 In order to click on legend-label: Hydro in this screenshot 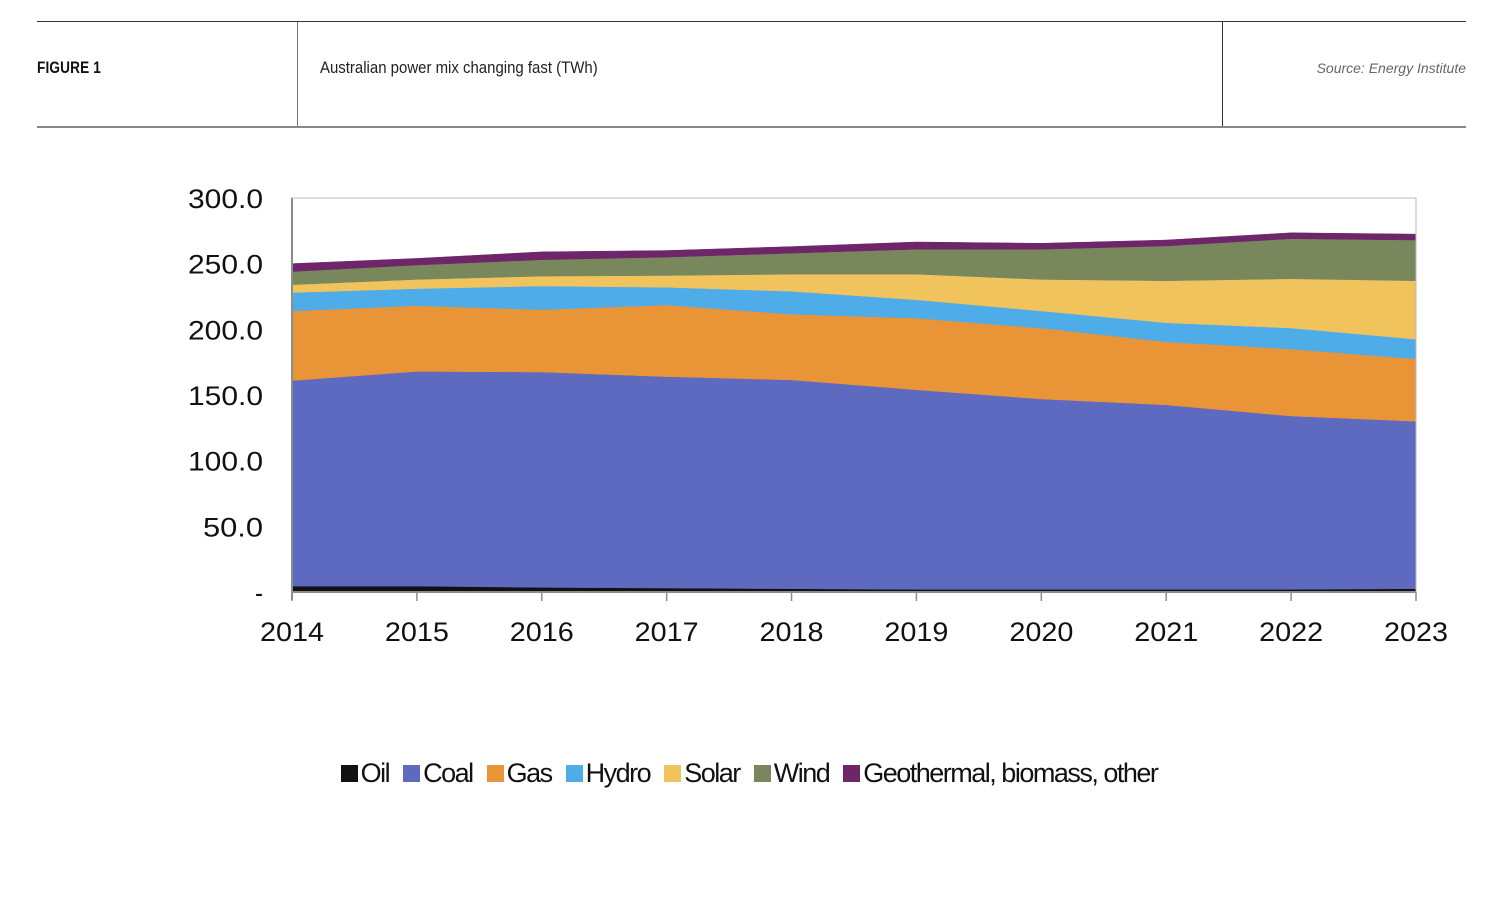, I will do `click(618, 773)`.